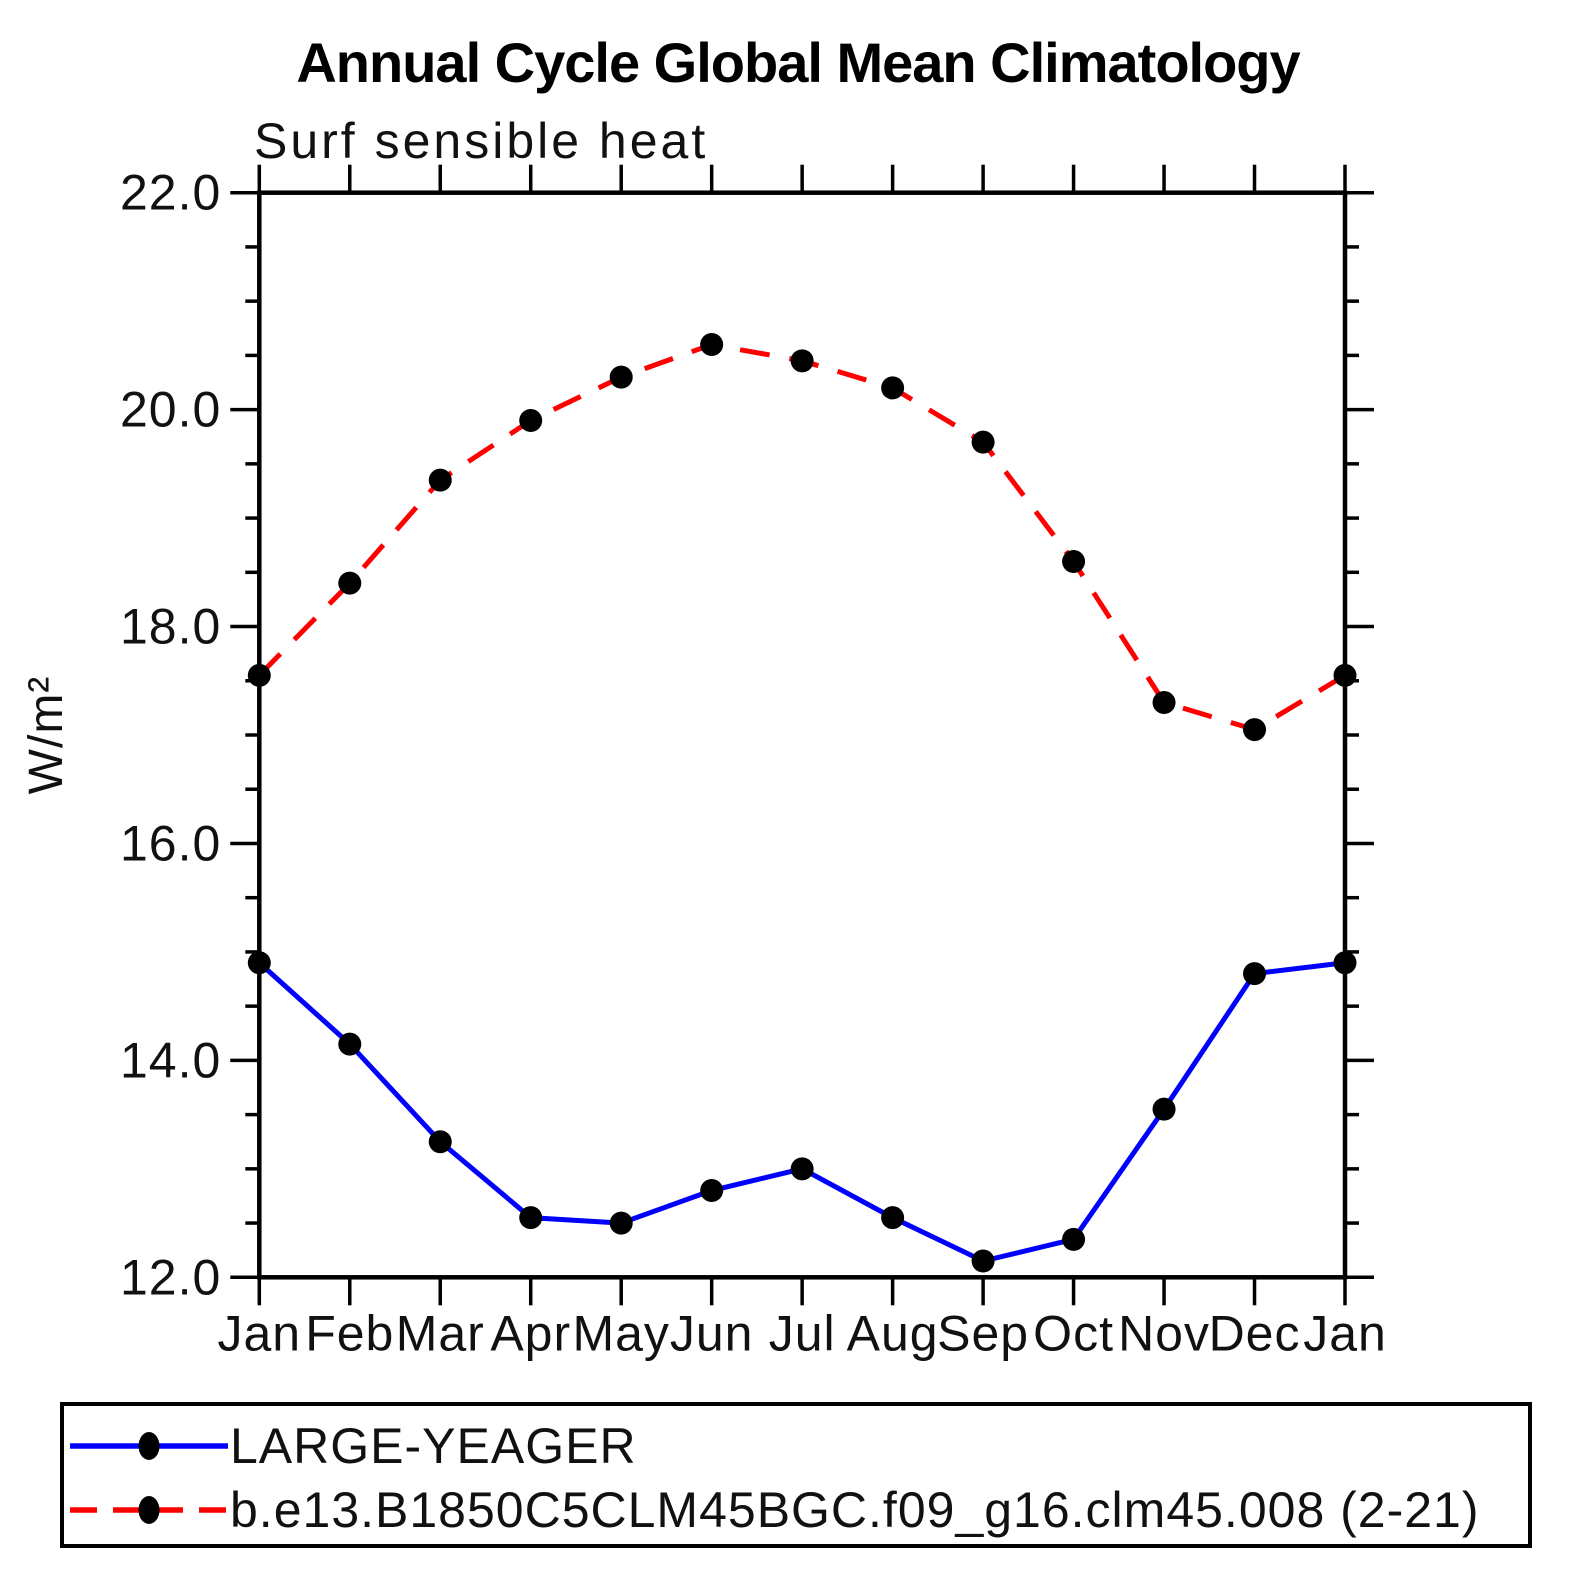 The image size is (1585, 1585). Describe the element at coordinates (983, 1333) in the screenshot. I see `x-tick-label: Sep` at that location.